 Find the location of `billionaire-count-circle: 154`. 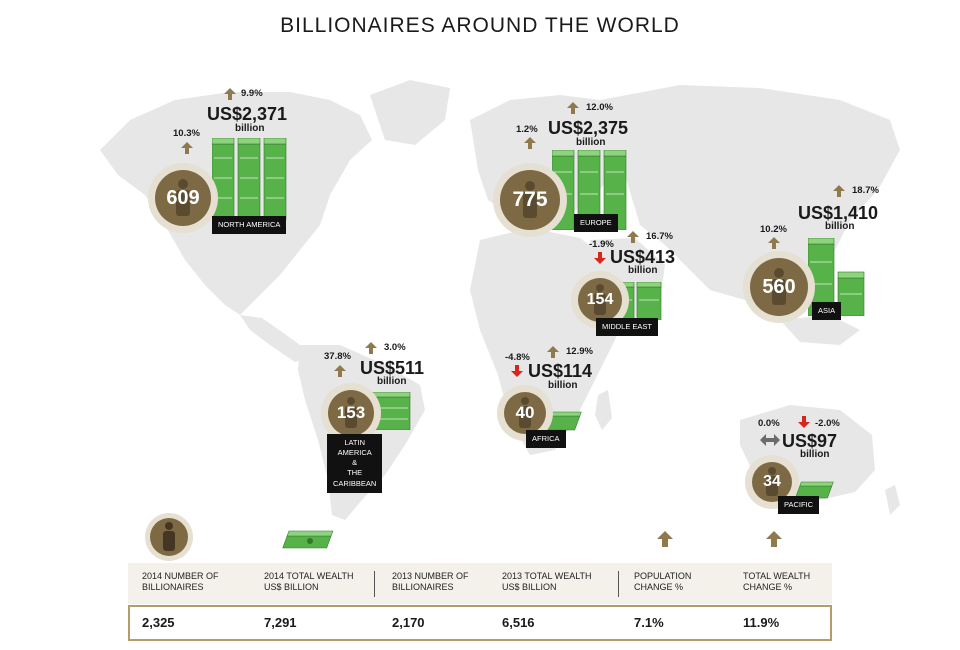

billionaire-count-circle: 154 is located at coordinates (600, 300).